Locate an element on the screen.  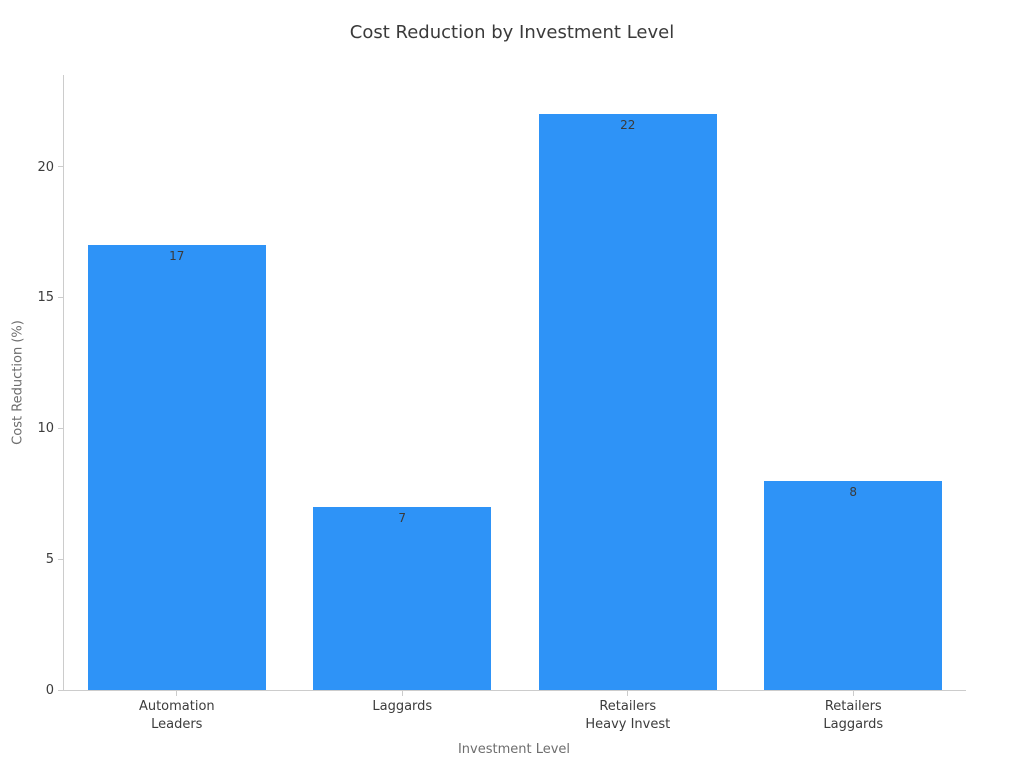
bar-value-label: 7 is located at coordinates (402, 518).